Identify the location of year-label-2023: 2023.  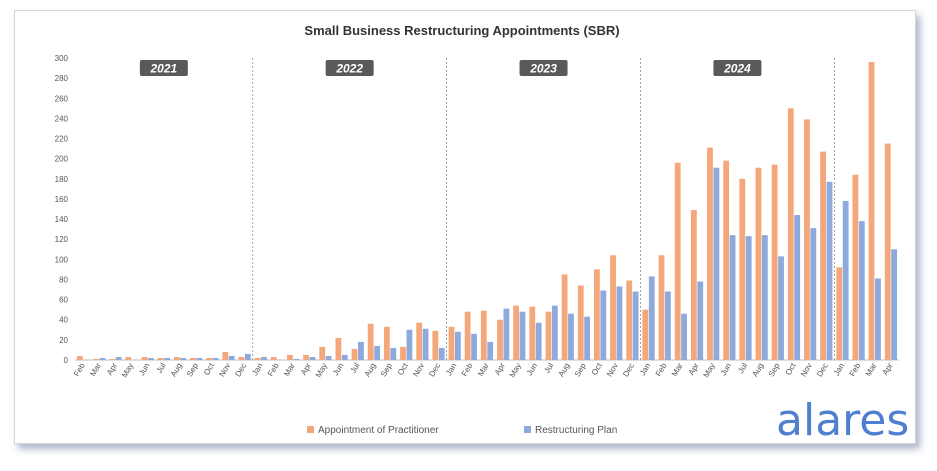
(543, 68).